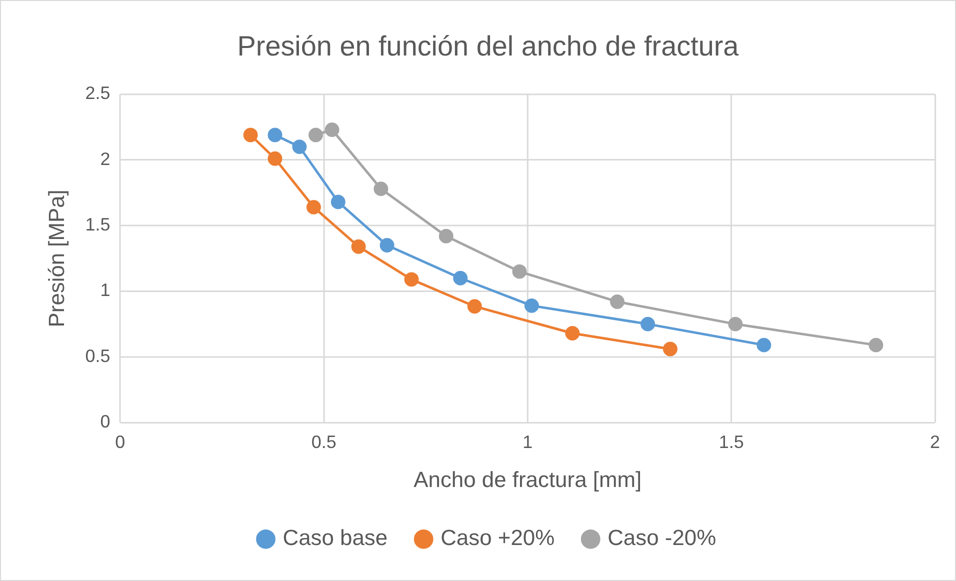 This screenshot has width=956, height=581. What do you see at coordinates (105, 158) in the screenshot?
I see `y-tick-label: 2` at bounding box center [105, 158].